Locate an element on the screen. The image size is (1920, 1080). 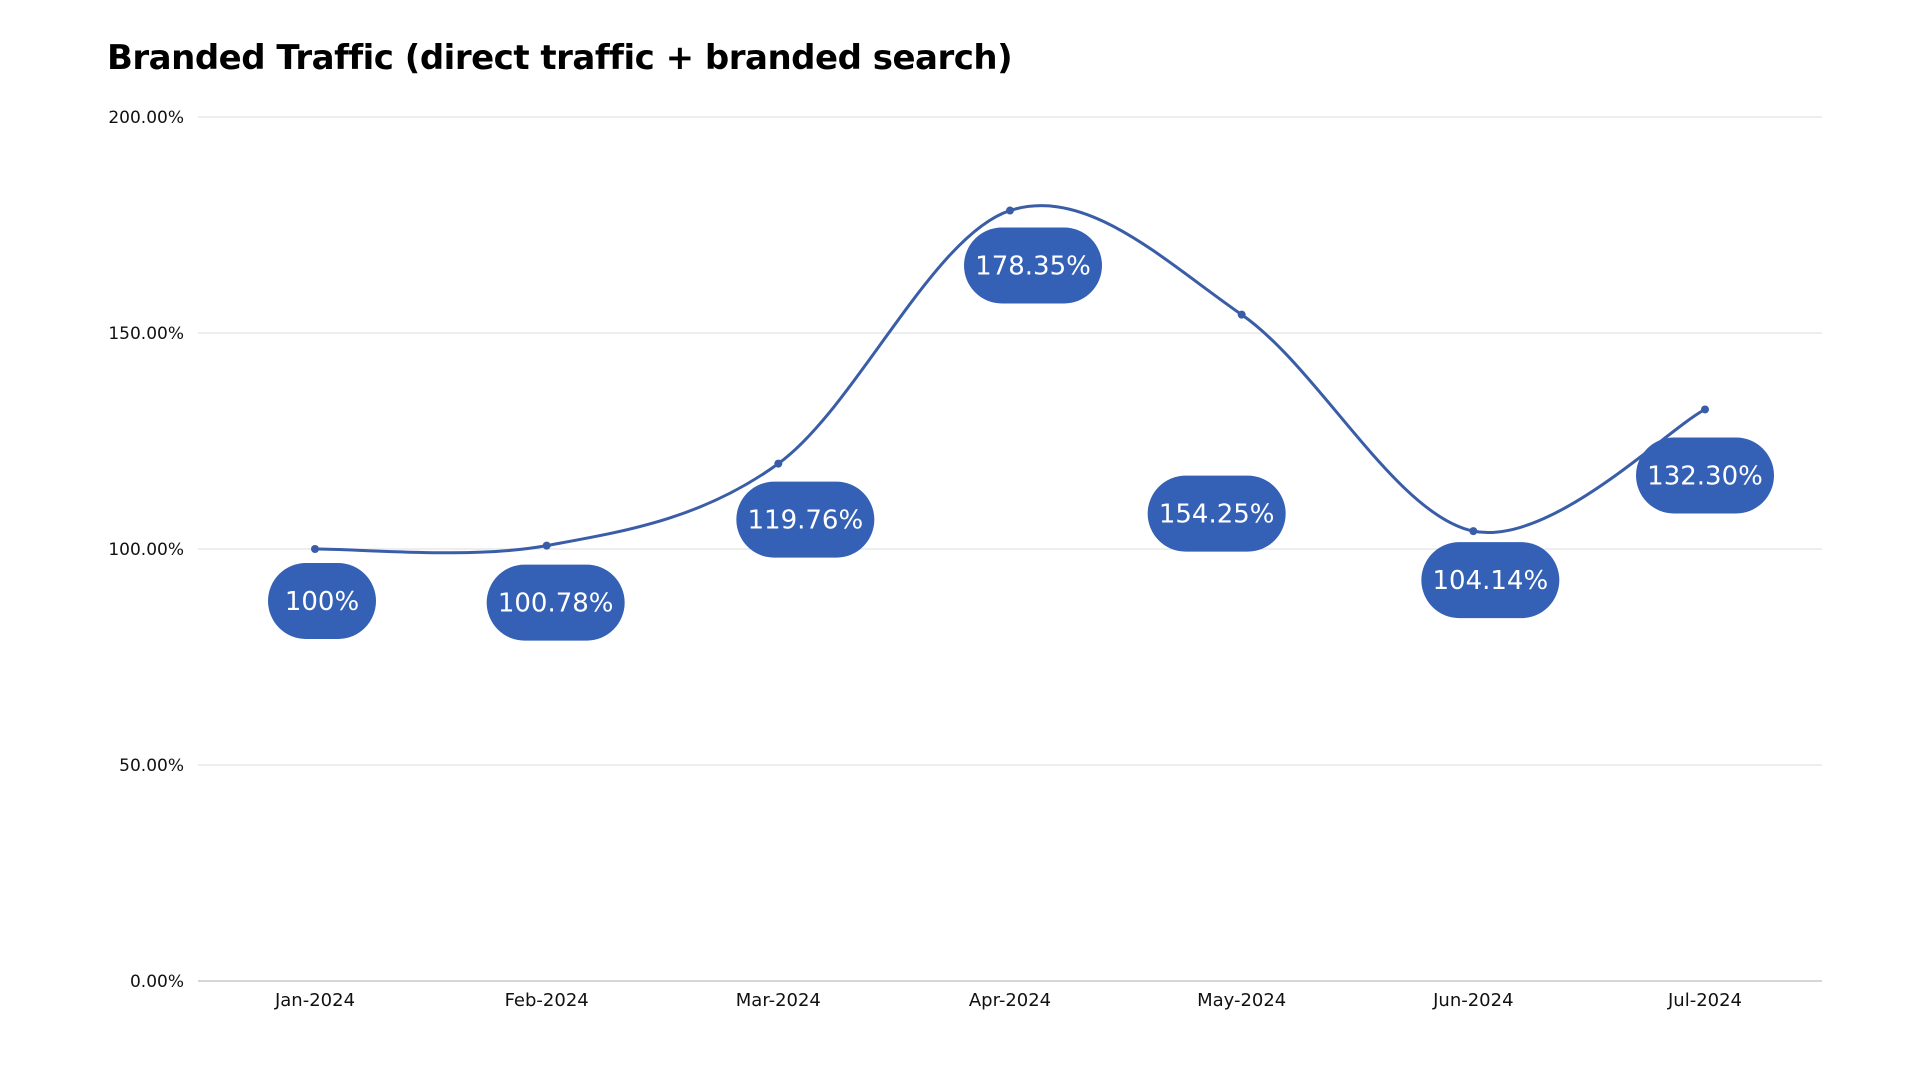
data-label: 178.35% is located at coordinates (1033, 265).